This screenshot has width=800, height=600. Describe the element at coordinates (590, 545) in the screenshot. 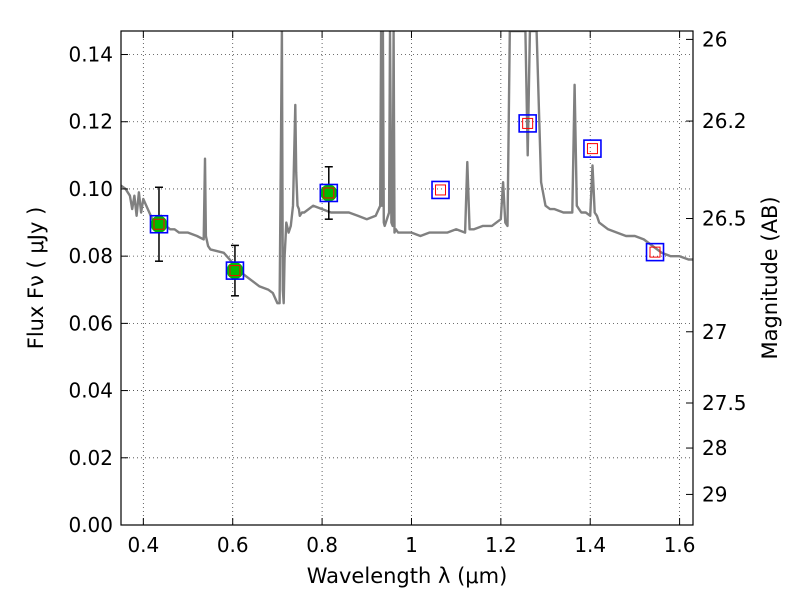

I see `x-tick-label: 1.4` at that location.